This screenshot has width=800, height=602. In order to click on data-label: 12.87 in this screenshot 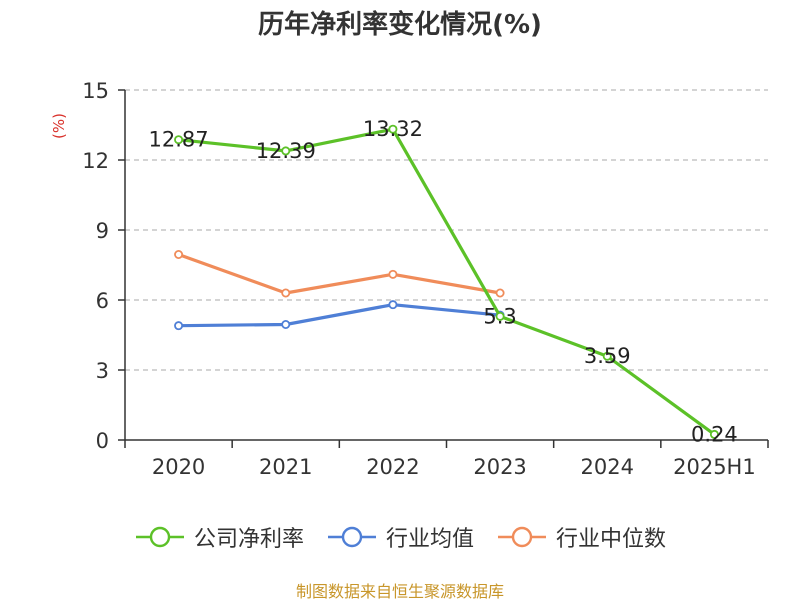, I will do `click(179, 140)`.